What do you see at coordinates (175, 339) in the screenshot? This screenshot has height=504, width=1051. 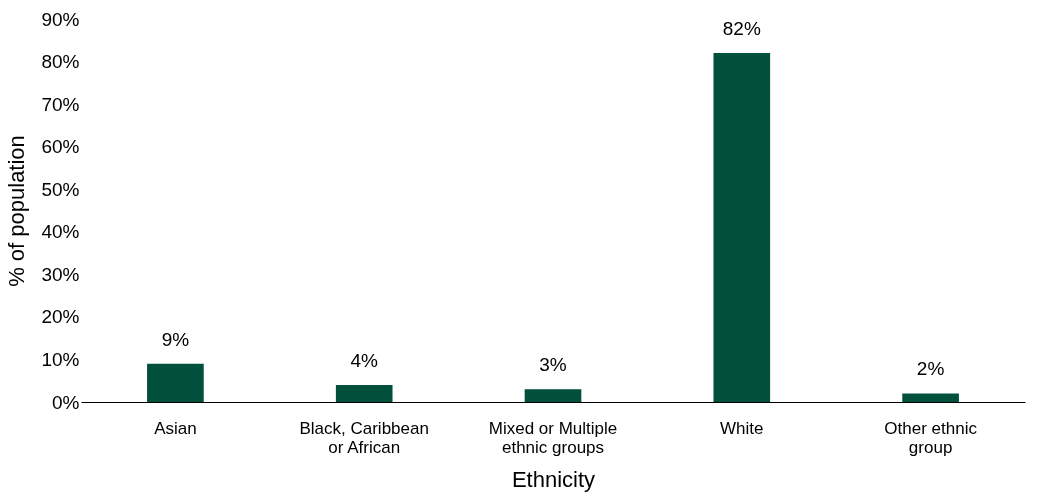 I see `data-label: 9%` at bounding box center [175, 339].